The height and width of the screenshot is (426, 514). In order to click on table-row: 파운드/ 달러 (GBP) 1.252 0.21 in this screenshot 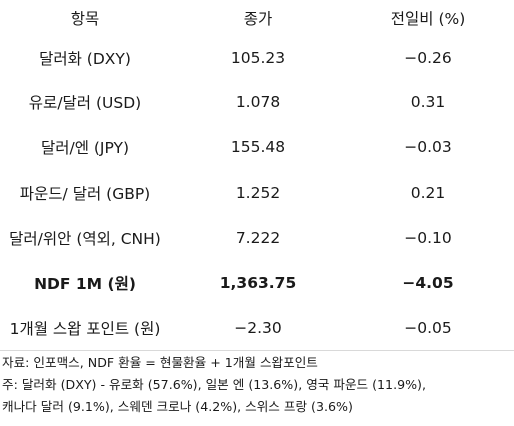, I will do `click(257, 193)`.